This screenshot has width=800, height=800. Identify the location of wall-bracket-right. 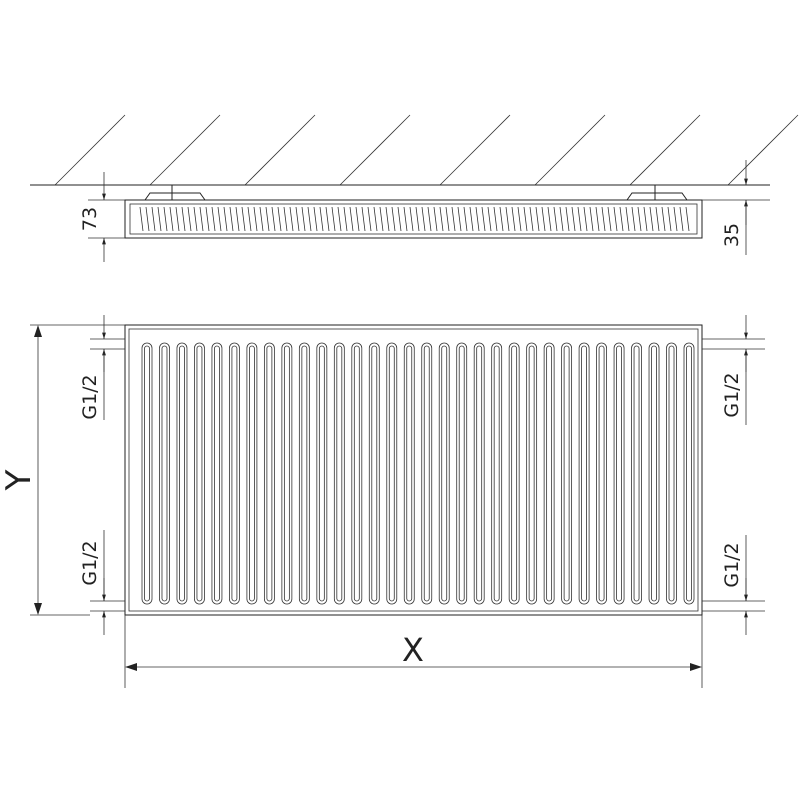
(657, 193).